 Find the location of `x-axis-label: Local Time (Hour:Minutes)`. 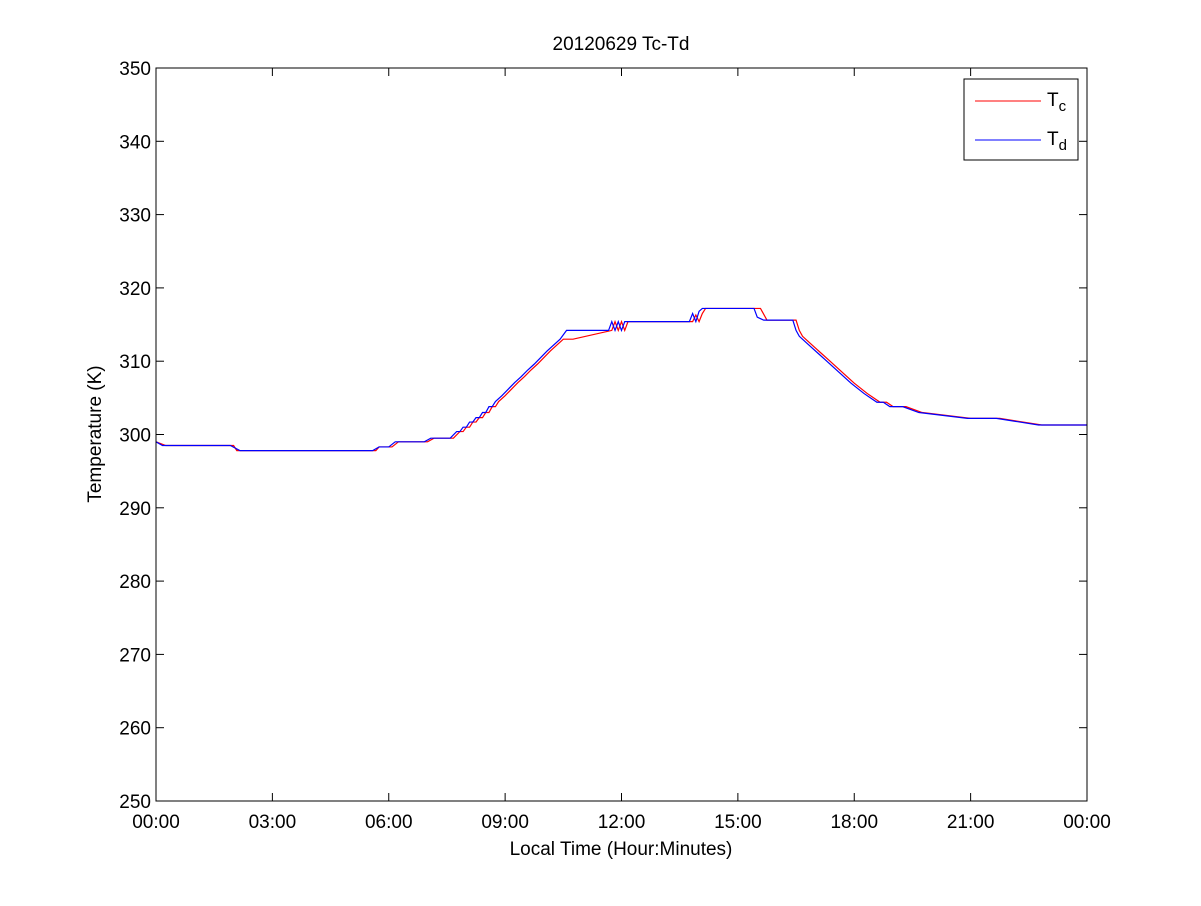

x-axis-label: Local Time (Hour:Minutes) is located at coordinates (621, 849).